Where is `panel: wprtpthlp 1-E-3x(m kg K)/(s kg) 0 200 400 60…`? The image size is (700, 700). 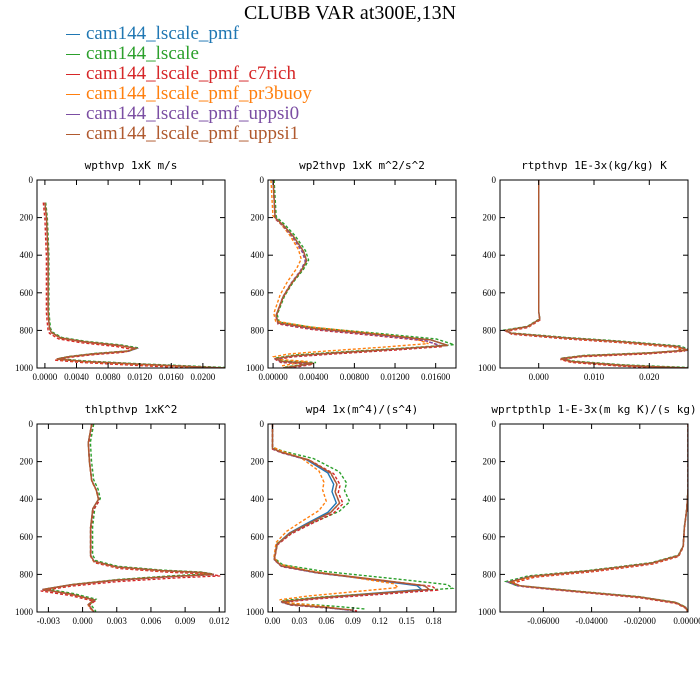
panel: wprtpthlp 1-E-3x(m kg K)/(s kg) 0 200 400 60… is located at coordinates (589, 514).